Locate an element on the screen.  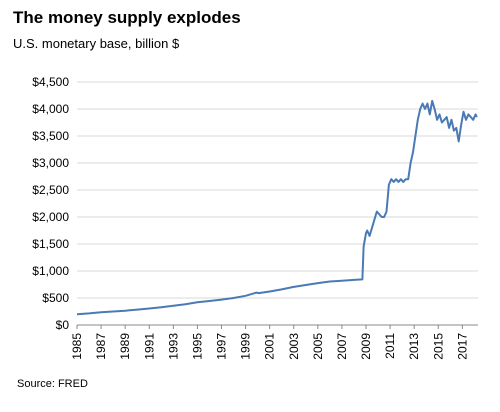
x-tick-label: 1993 is located at coordinates (173, 346).